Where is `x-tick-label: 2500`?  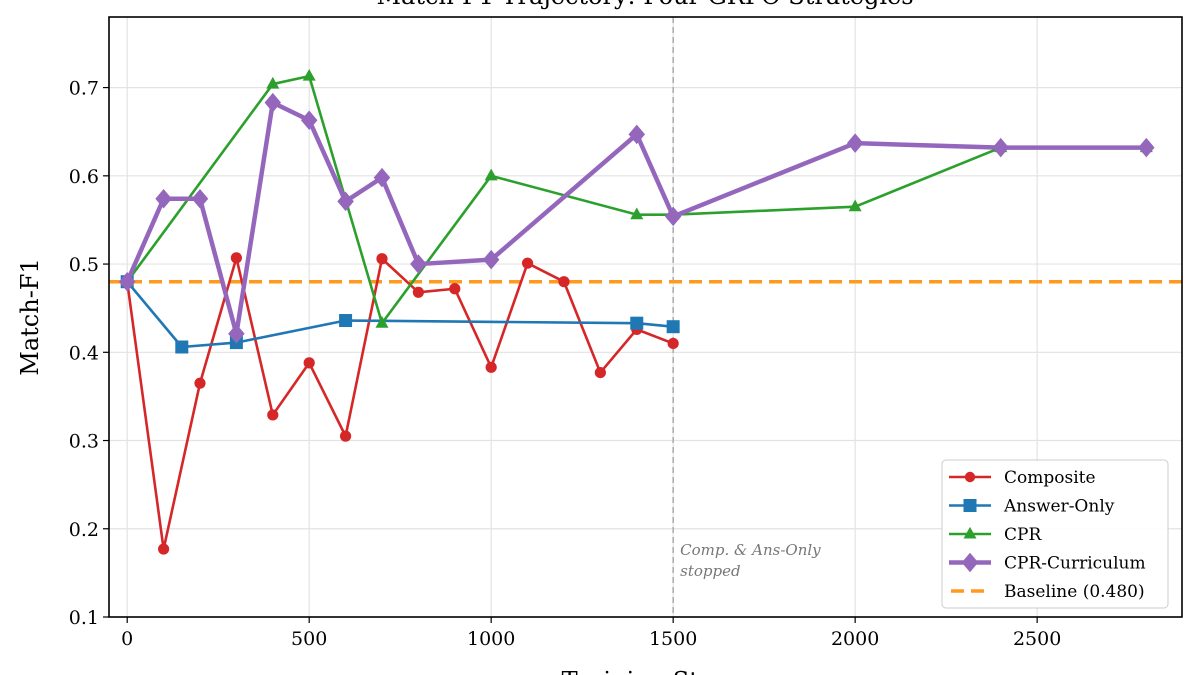
x-tick-label: 2500 is located at coordinates (1037, 639).